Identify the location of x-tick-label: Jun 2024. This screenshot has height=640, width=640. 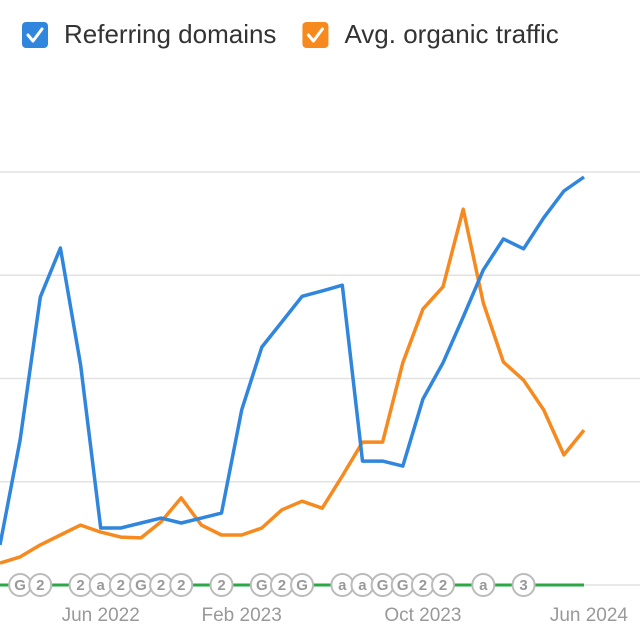
(589, 615).